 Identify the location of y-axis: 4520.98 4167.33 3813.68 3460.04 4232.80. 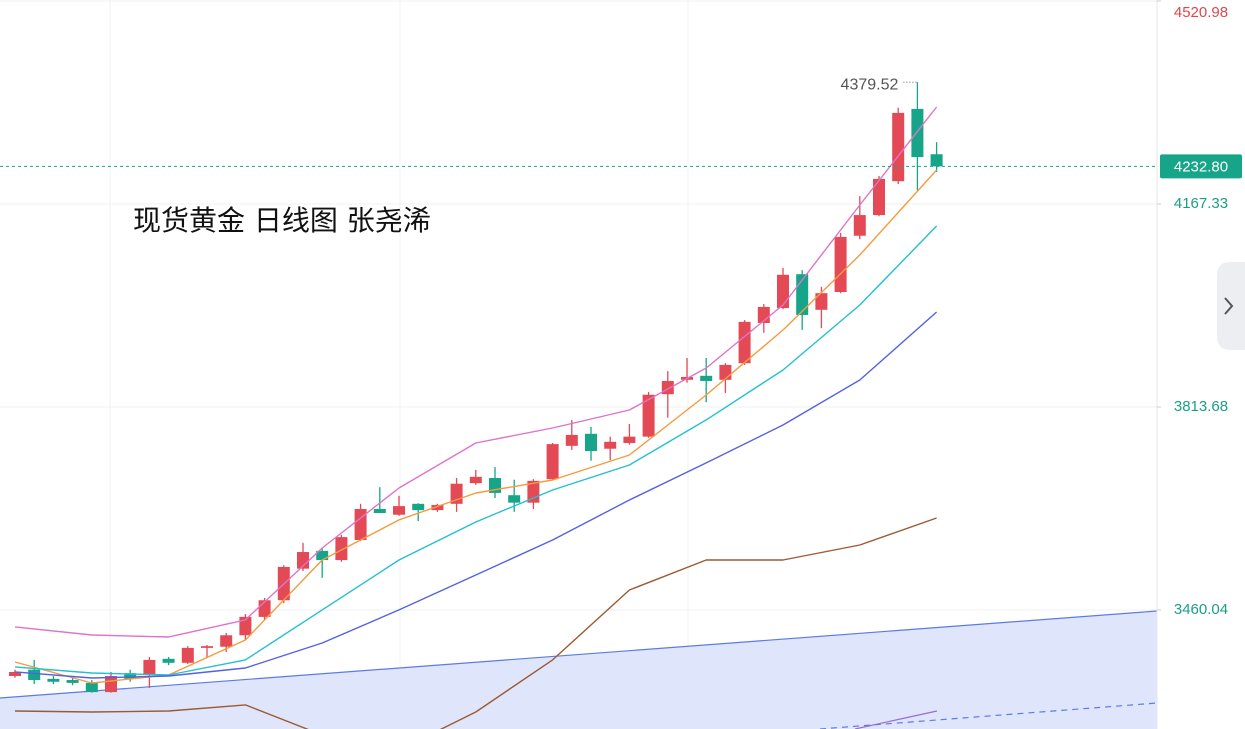
(1199, 309).